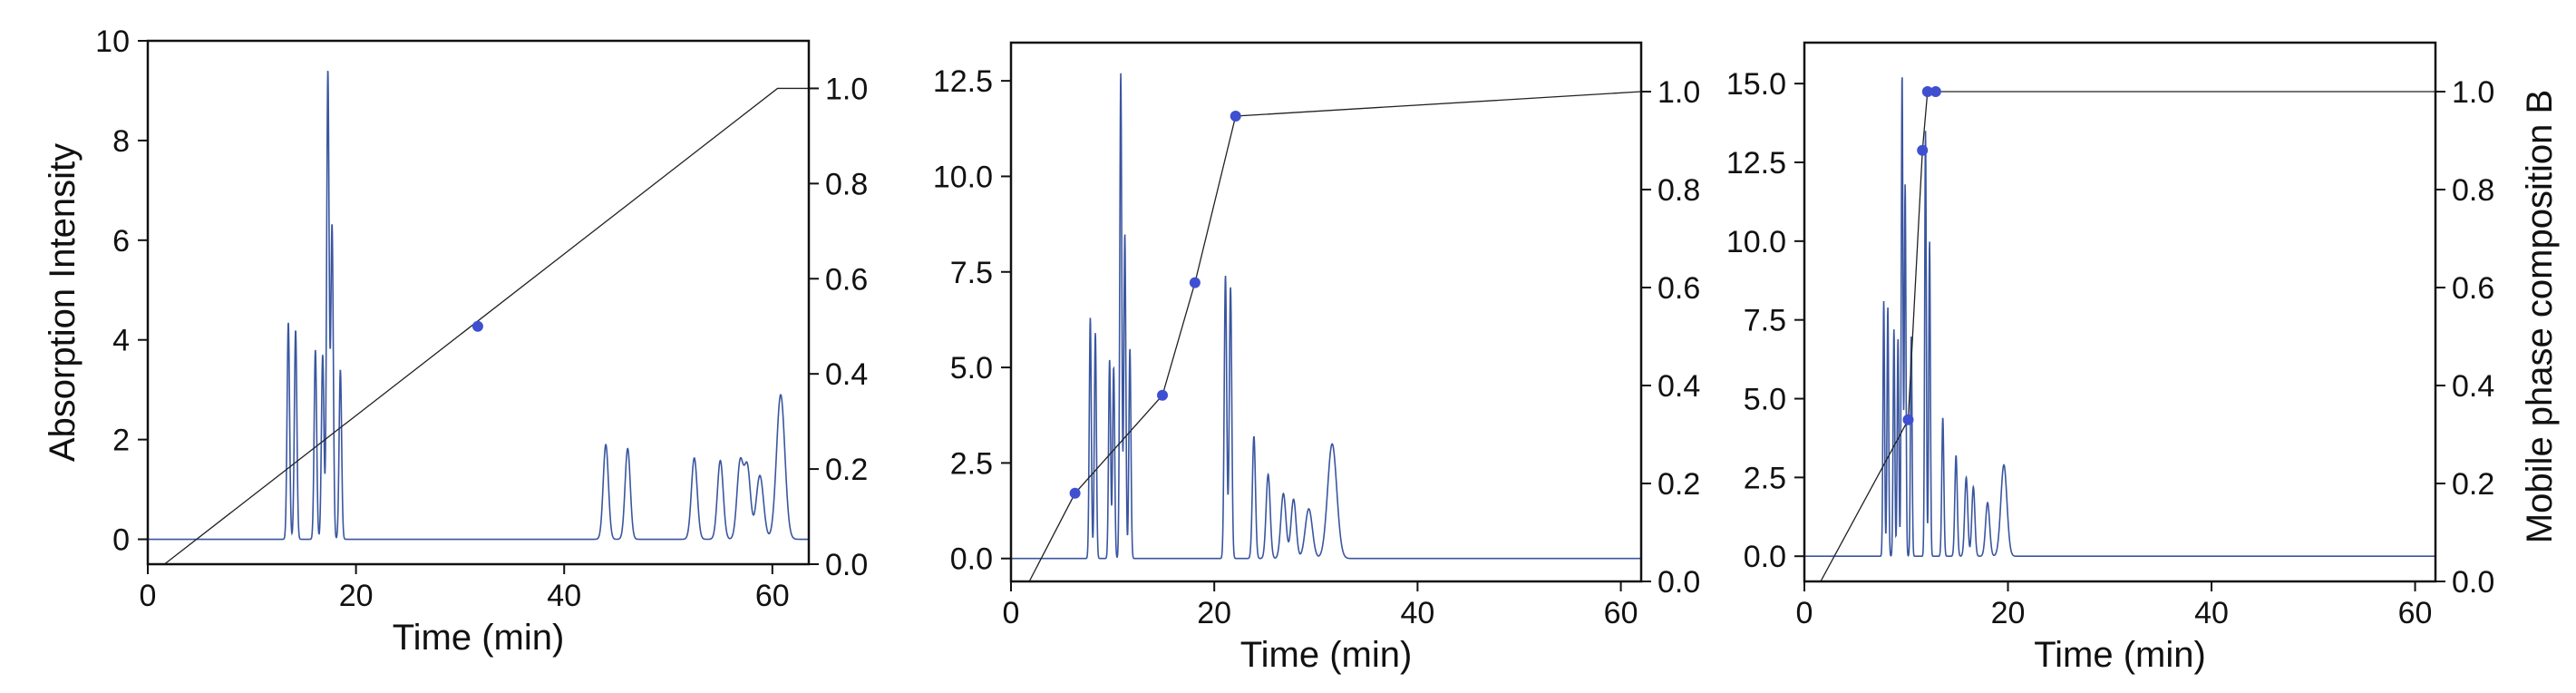 Image resolution: width=2576 pixels, height=693 pixels. Describe the element at coordinates (63, 302) in the screenshot. I see `y-axis-label: Absorption Intensity` at that location.